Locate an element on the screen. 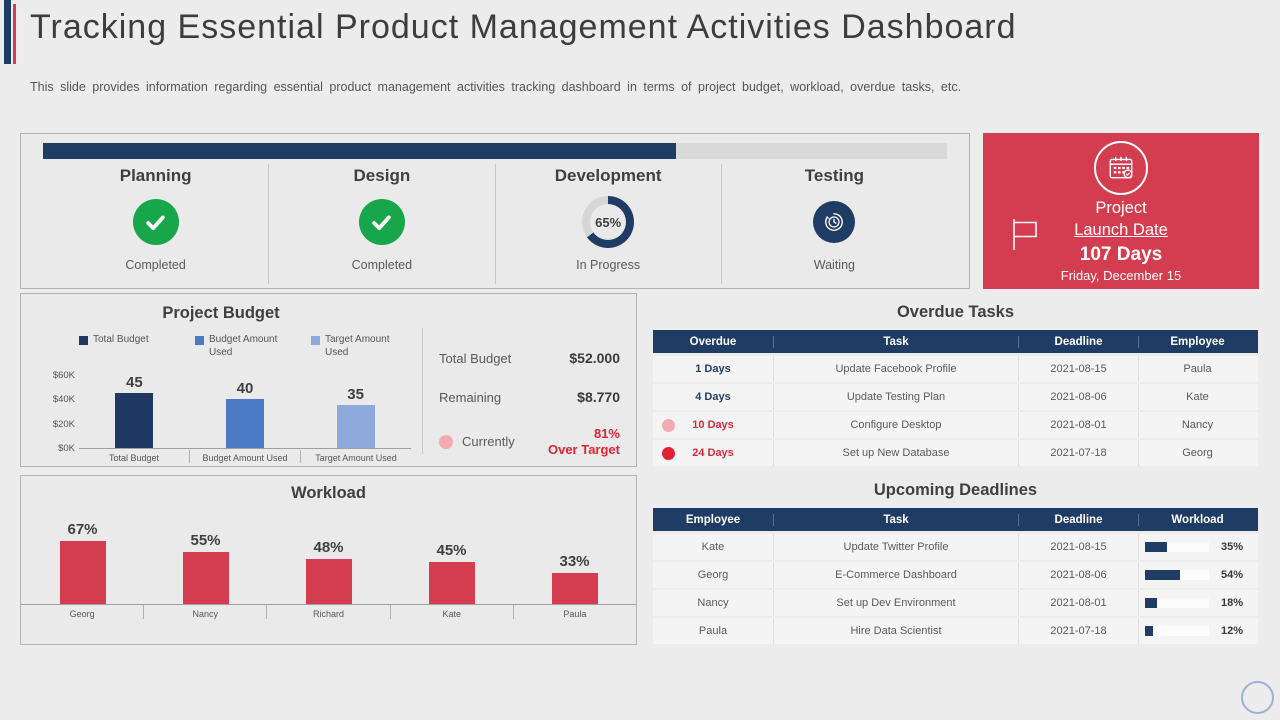  stat-value: $8.770 is located at coordinates (598, 397).